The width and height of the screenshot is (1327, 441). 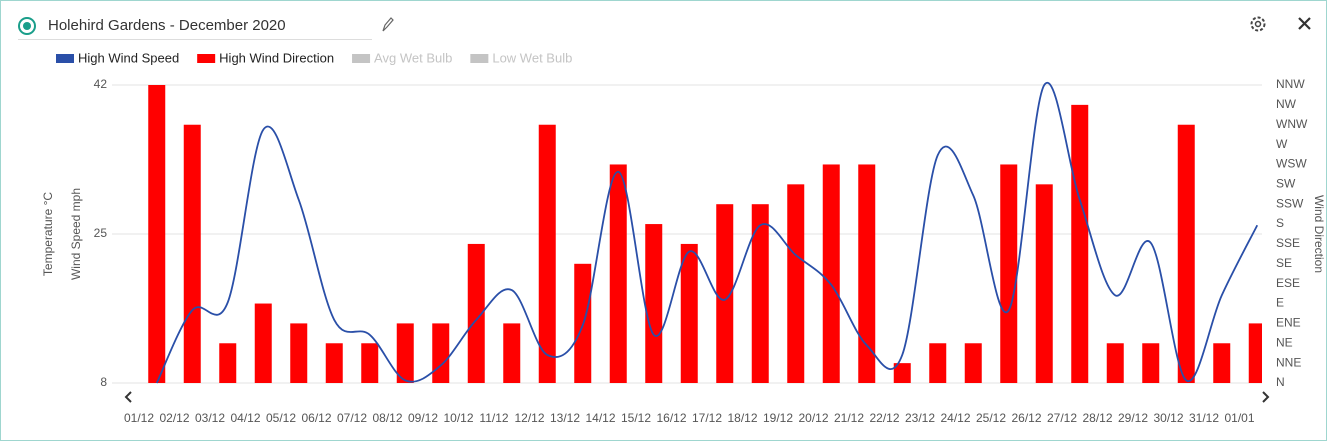 I want to click on x-tick-label: 20/12, so click(x=813, y=418).